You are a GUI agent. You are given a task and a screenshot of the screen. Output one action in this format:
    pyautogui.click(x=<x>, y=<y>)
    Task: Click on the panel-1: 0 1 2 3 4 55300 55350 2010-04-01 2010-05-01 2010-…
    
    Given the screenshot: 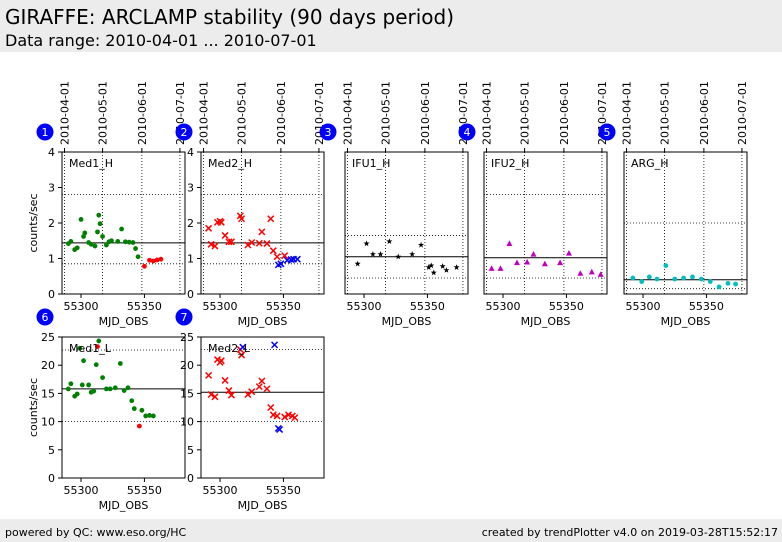 What is the action you would take?
    pyautogui.click(x=107, y=204)
    